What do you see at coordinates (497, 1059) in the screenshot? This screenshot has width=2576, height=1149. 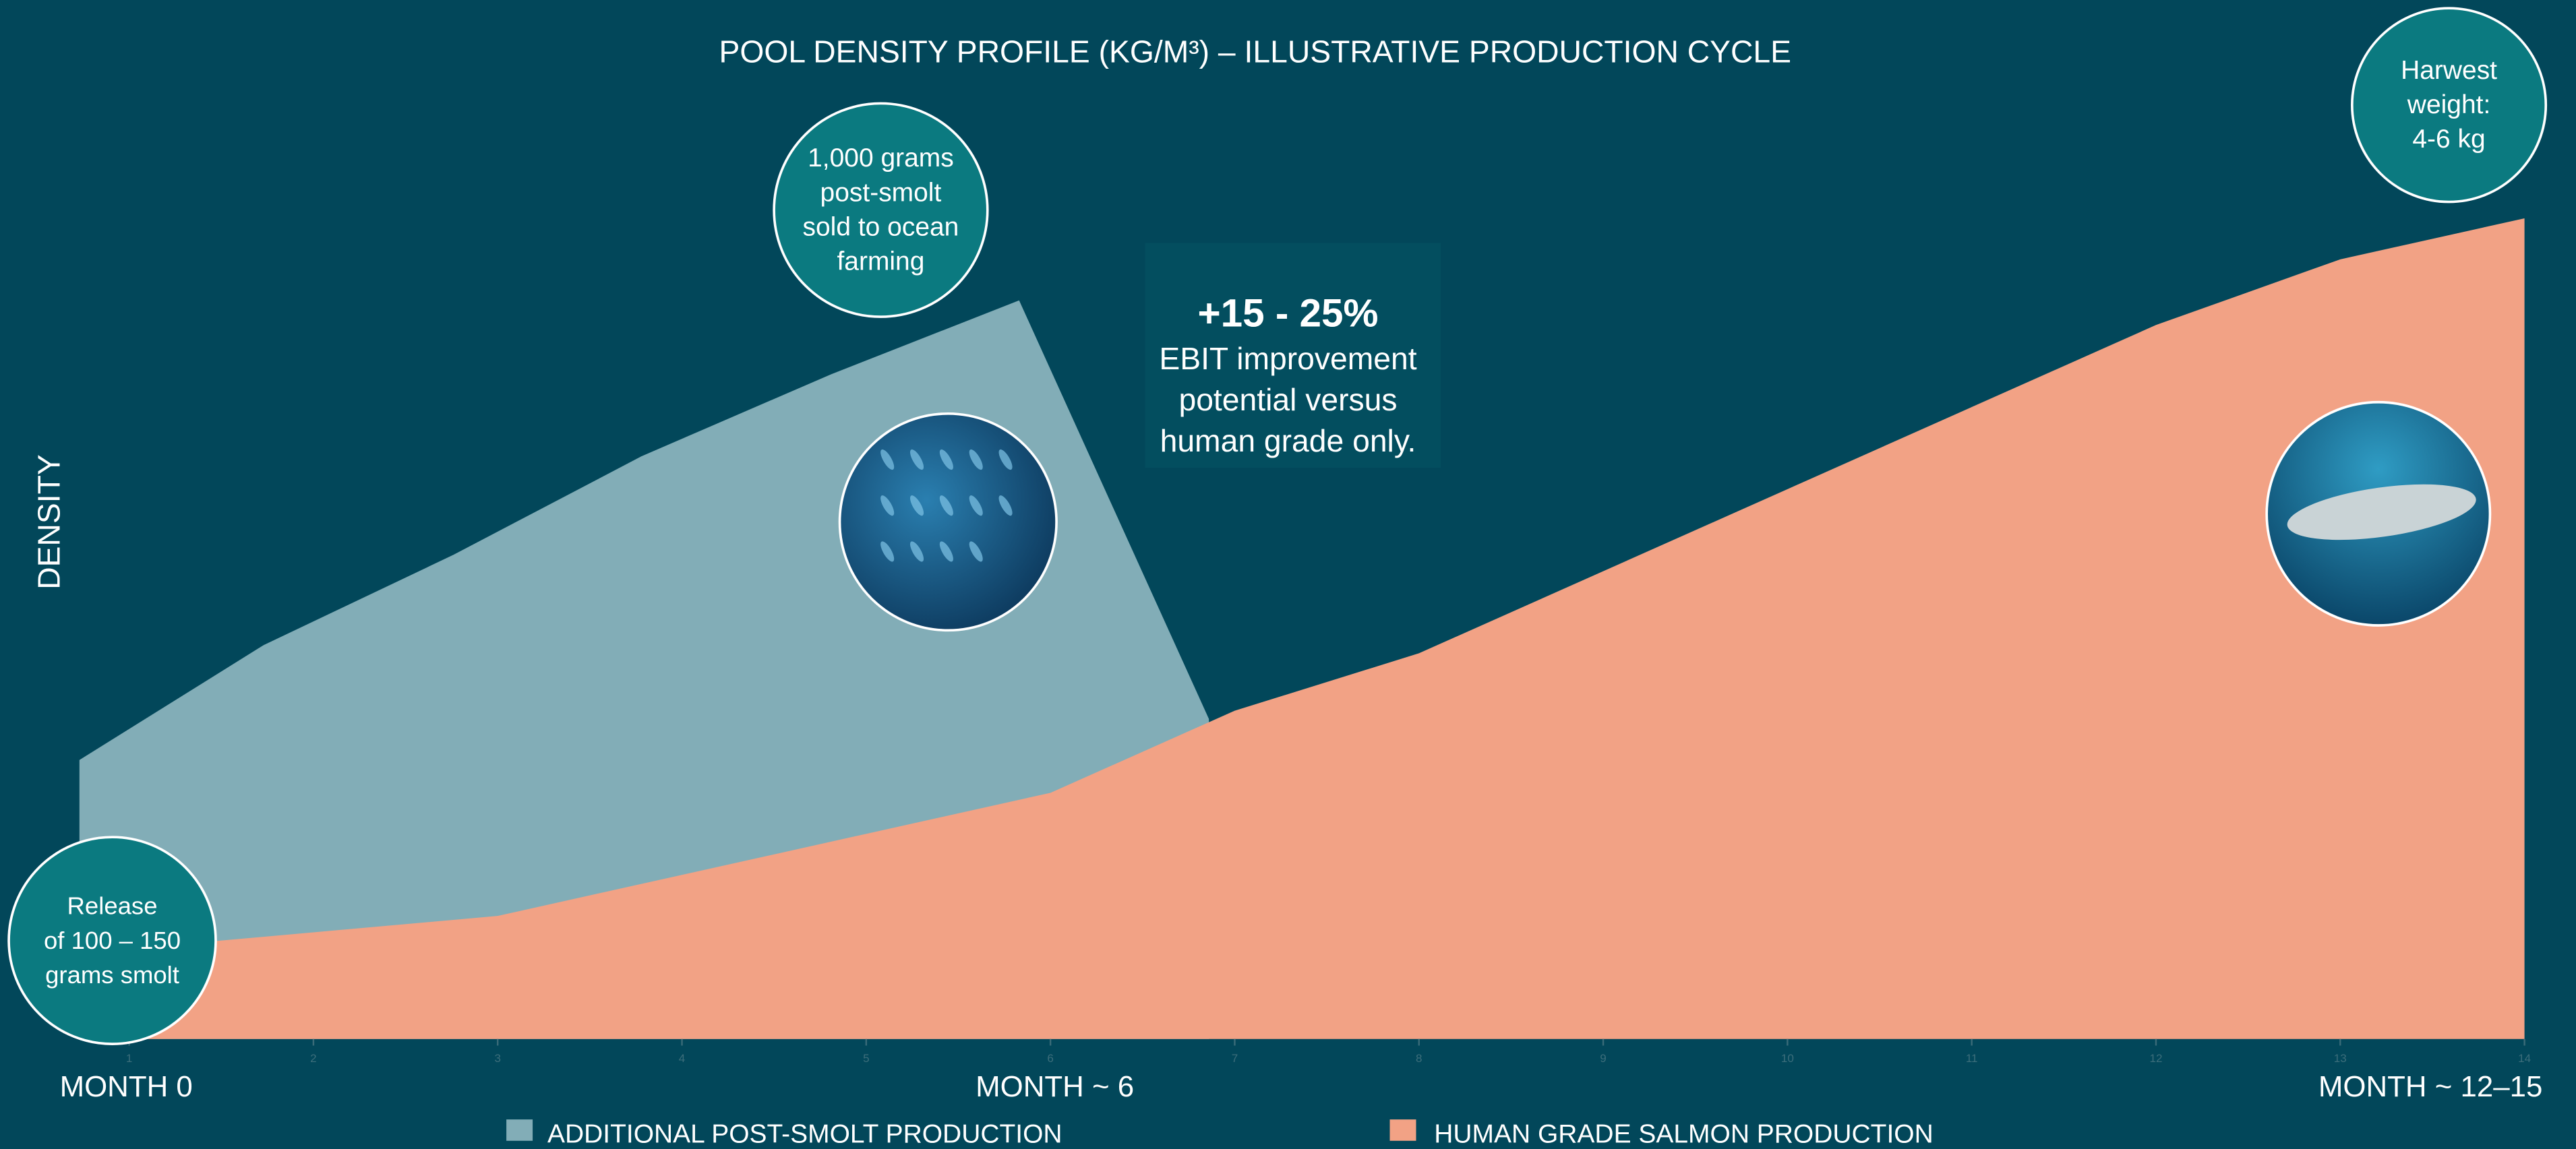 I see `x-tick-label: 3` at bounding box center [497, 1059].